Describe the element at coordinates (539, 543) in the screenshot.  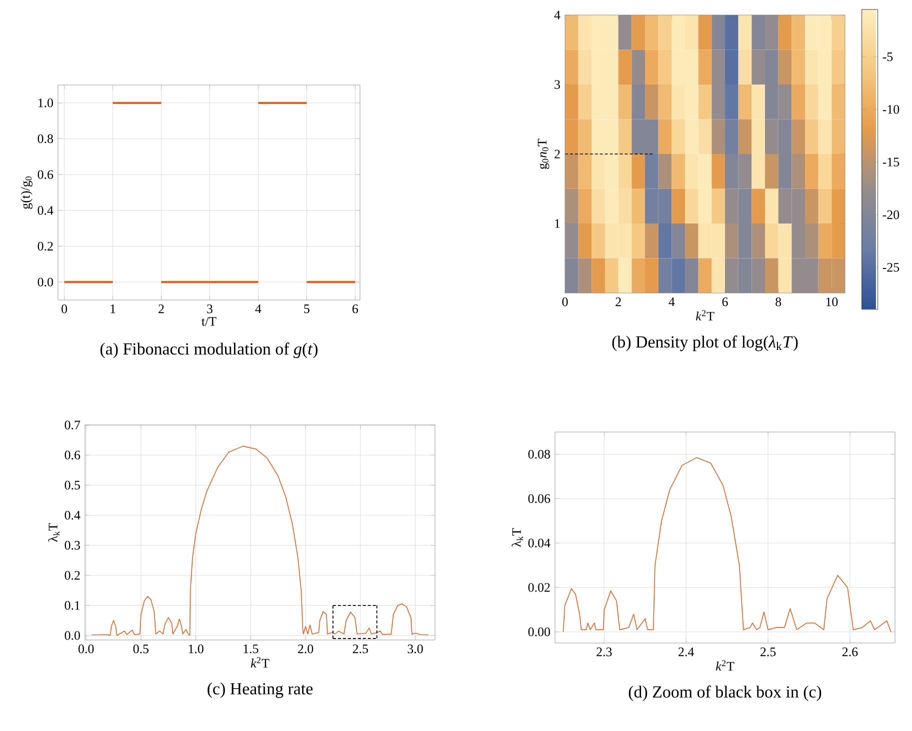
I see `y-tick-label: 0.04` at that location.